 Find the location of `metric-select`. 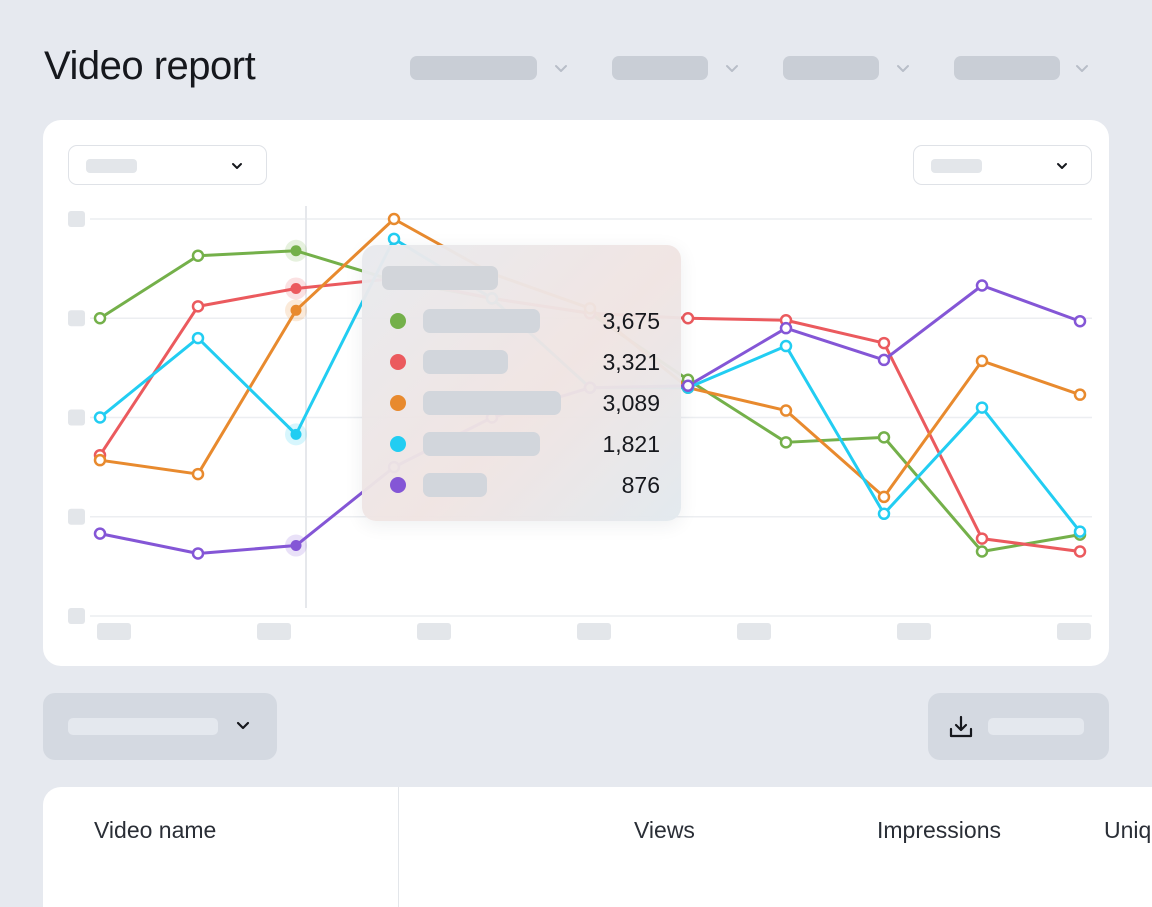

metric-select is located at coordinates (167, 165).